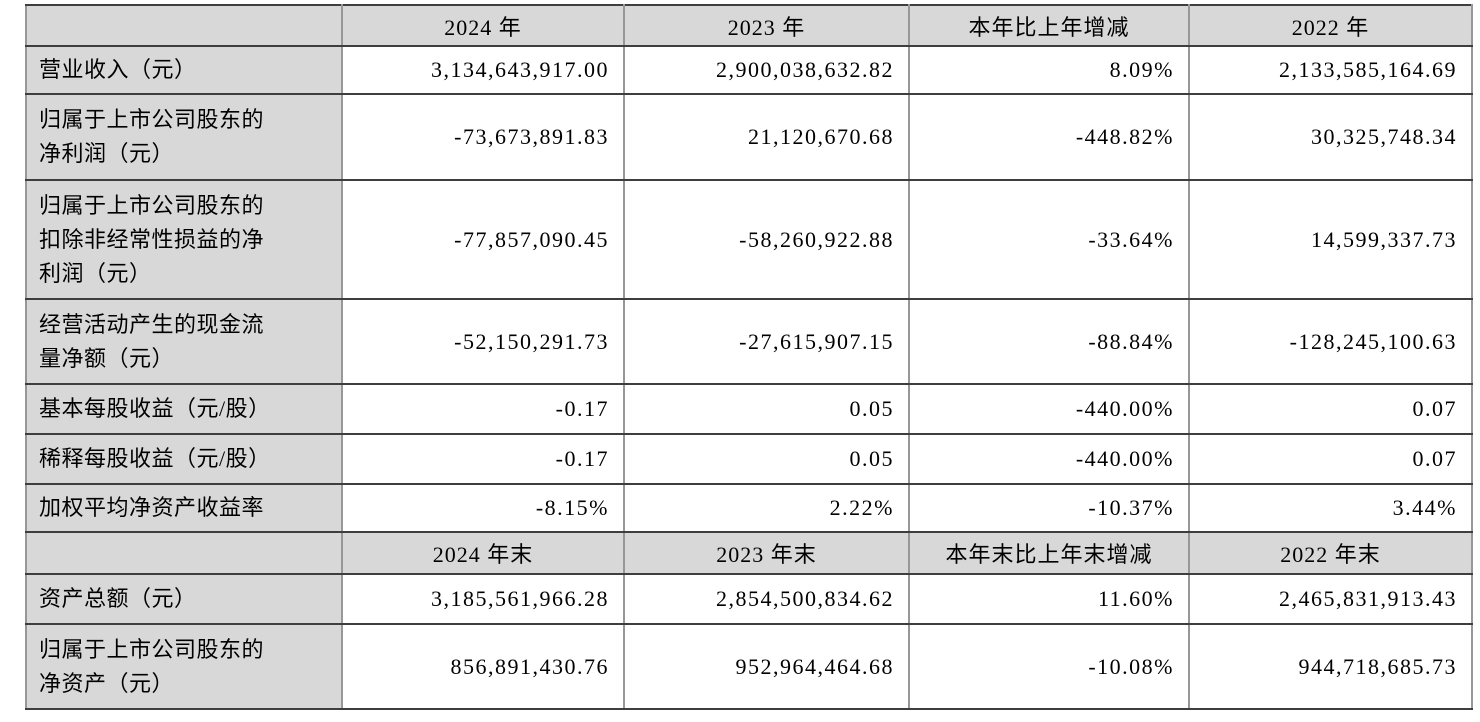 The width and height of the screenshot is (1480, 722). What do you see at coordinates (1049, 25) in the screenshot?
I see `column-header-yoy-change: 本年比上年增减` at bounding box center [1049, 25].